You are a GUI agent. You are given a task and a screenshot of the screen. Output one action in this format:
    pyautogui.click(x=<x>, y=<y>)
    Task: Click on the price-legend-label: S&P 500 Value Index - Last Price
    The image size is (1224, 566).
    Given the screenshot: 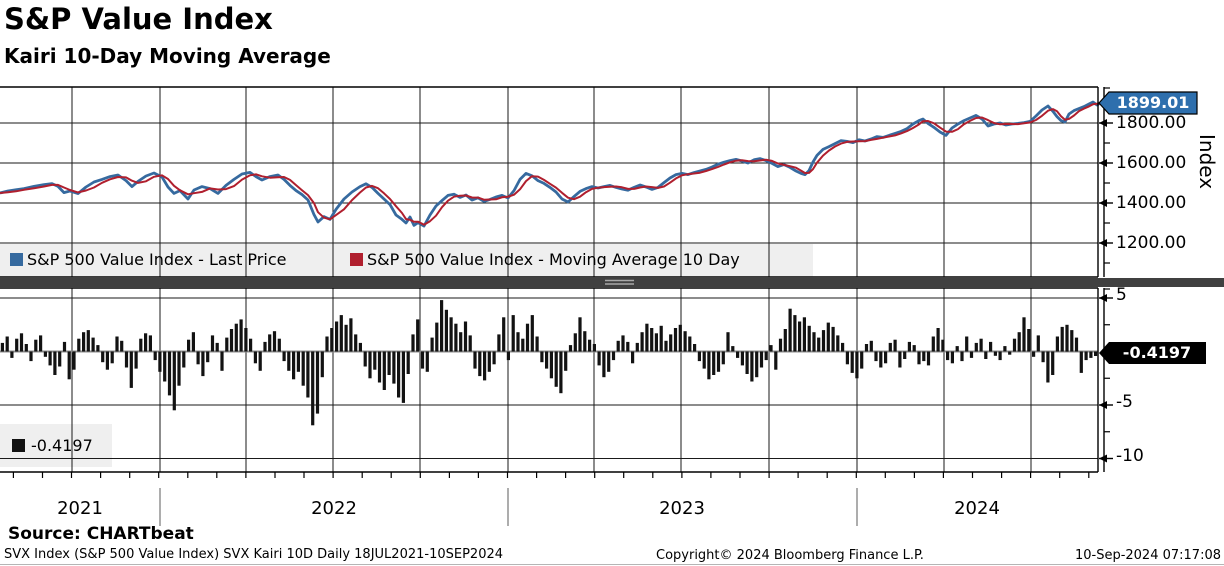 What is the action you would take?
    pyautogui.click(x=157, y=259)
    